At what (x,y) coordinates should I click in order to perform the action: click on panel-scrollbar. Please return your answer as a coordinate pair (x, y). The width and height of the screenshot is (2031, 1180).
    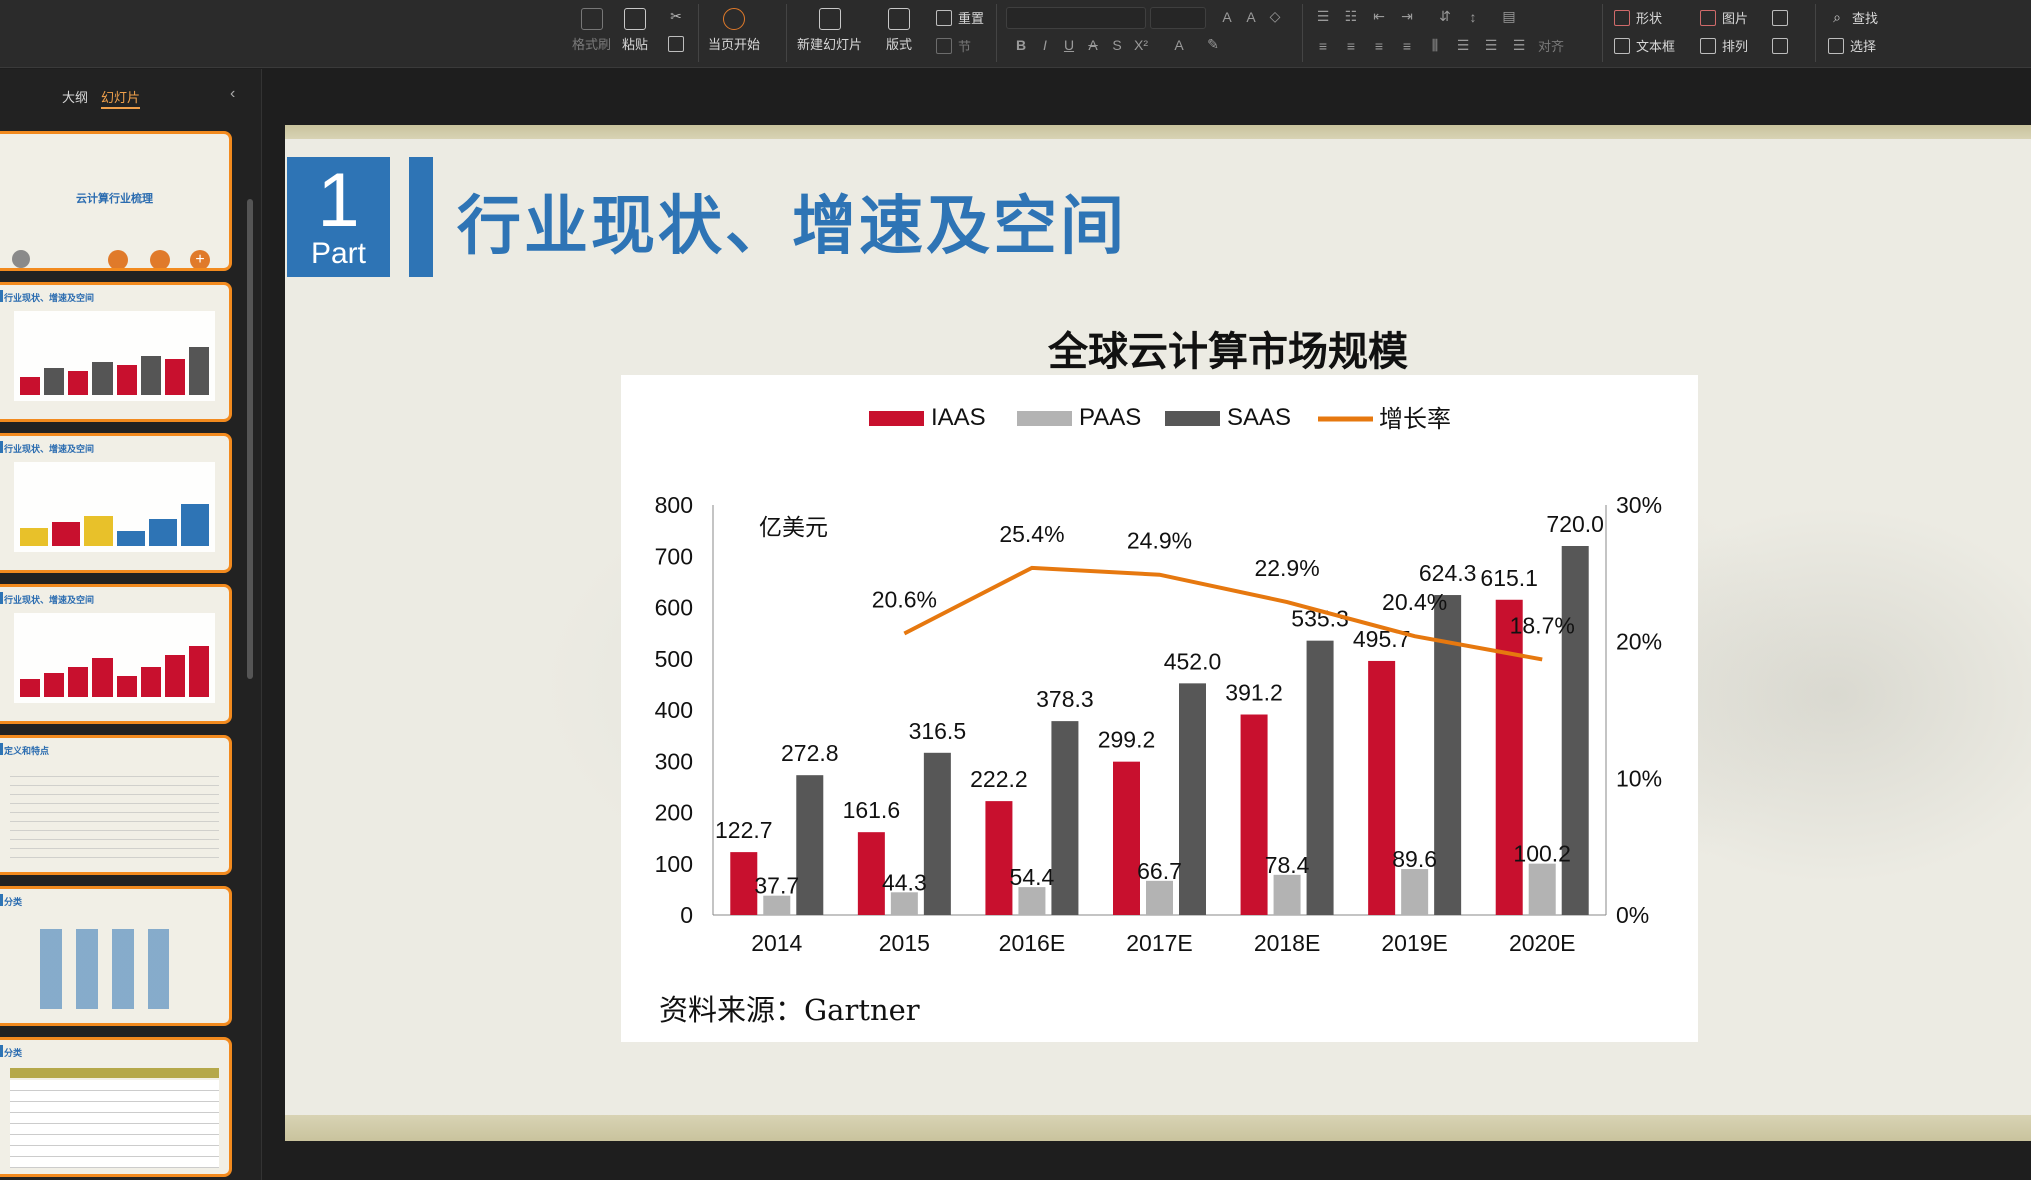
    Looking at the image, I should click on (250, 439).